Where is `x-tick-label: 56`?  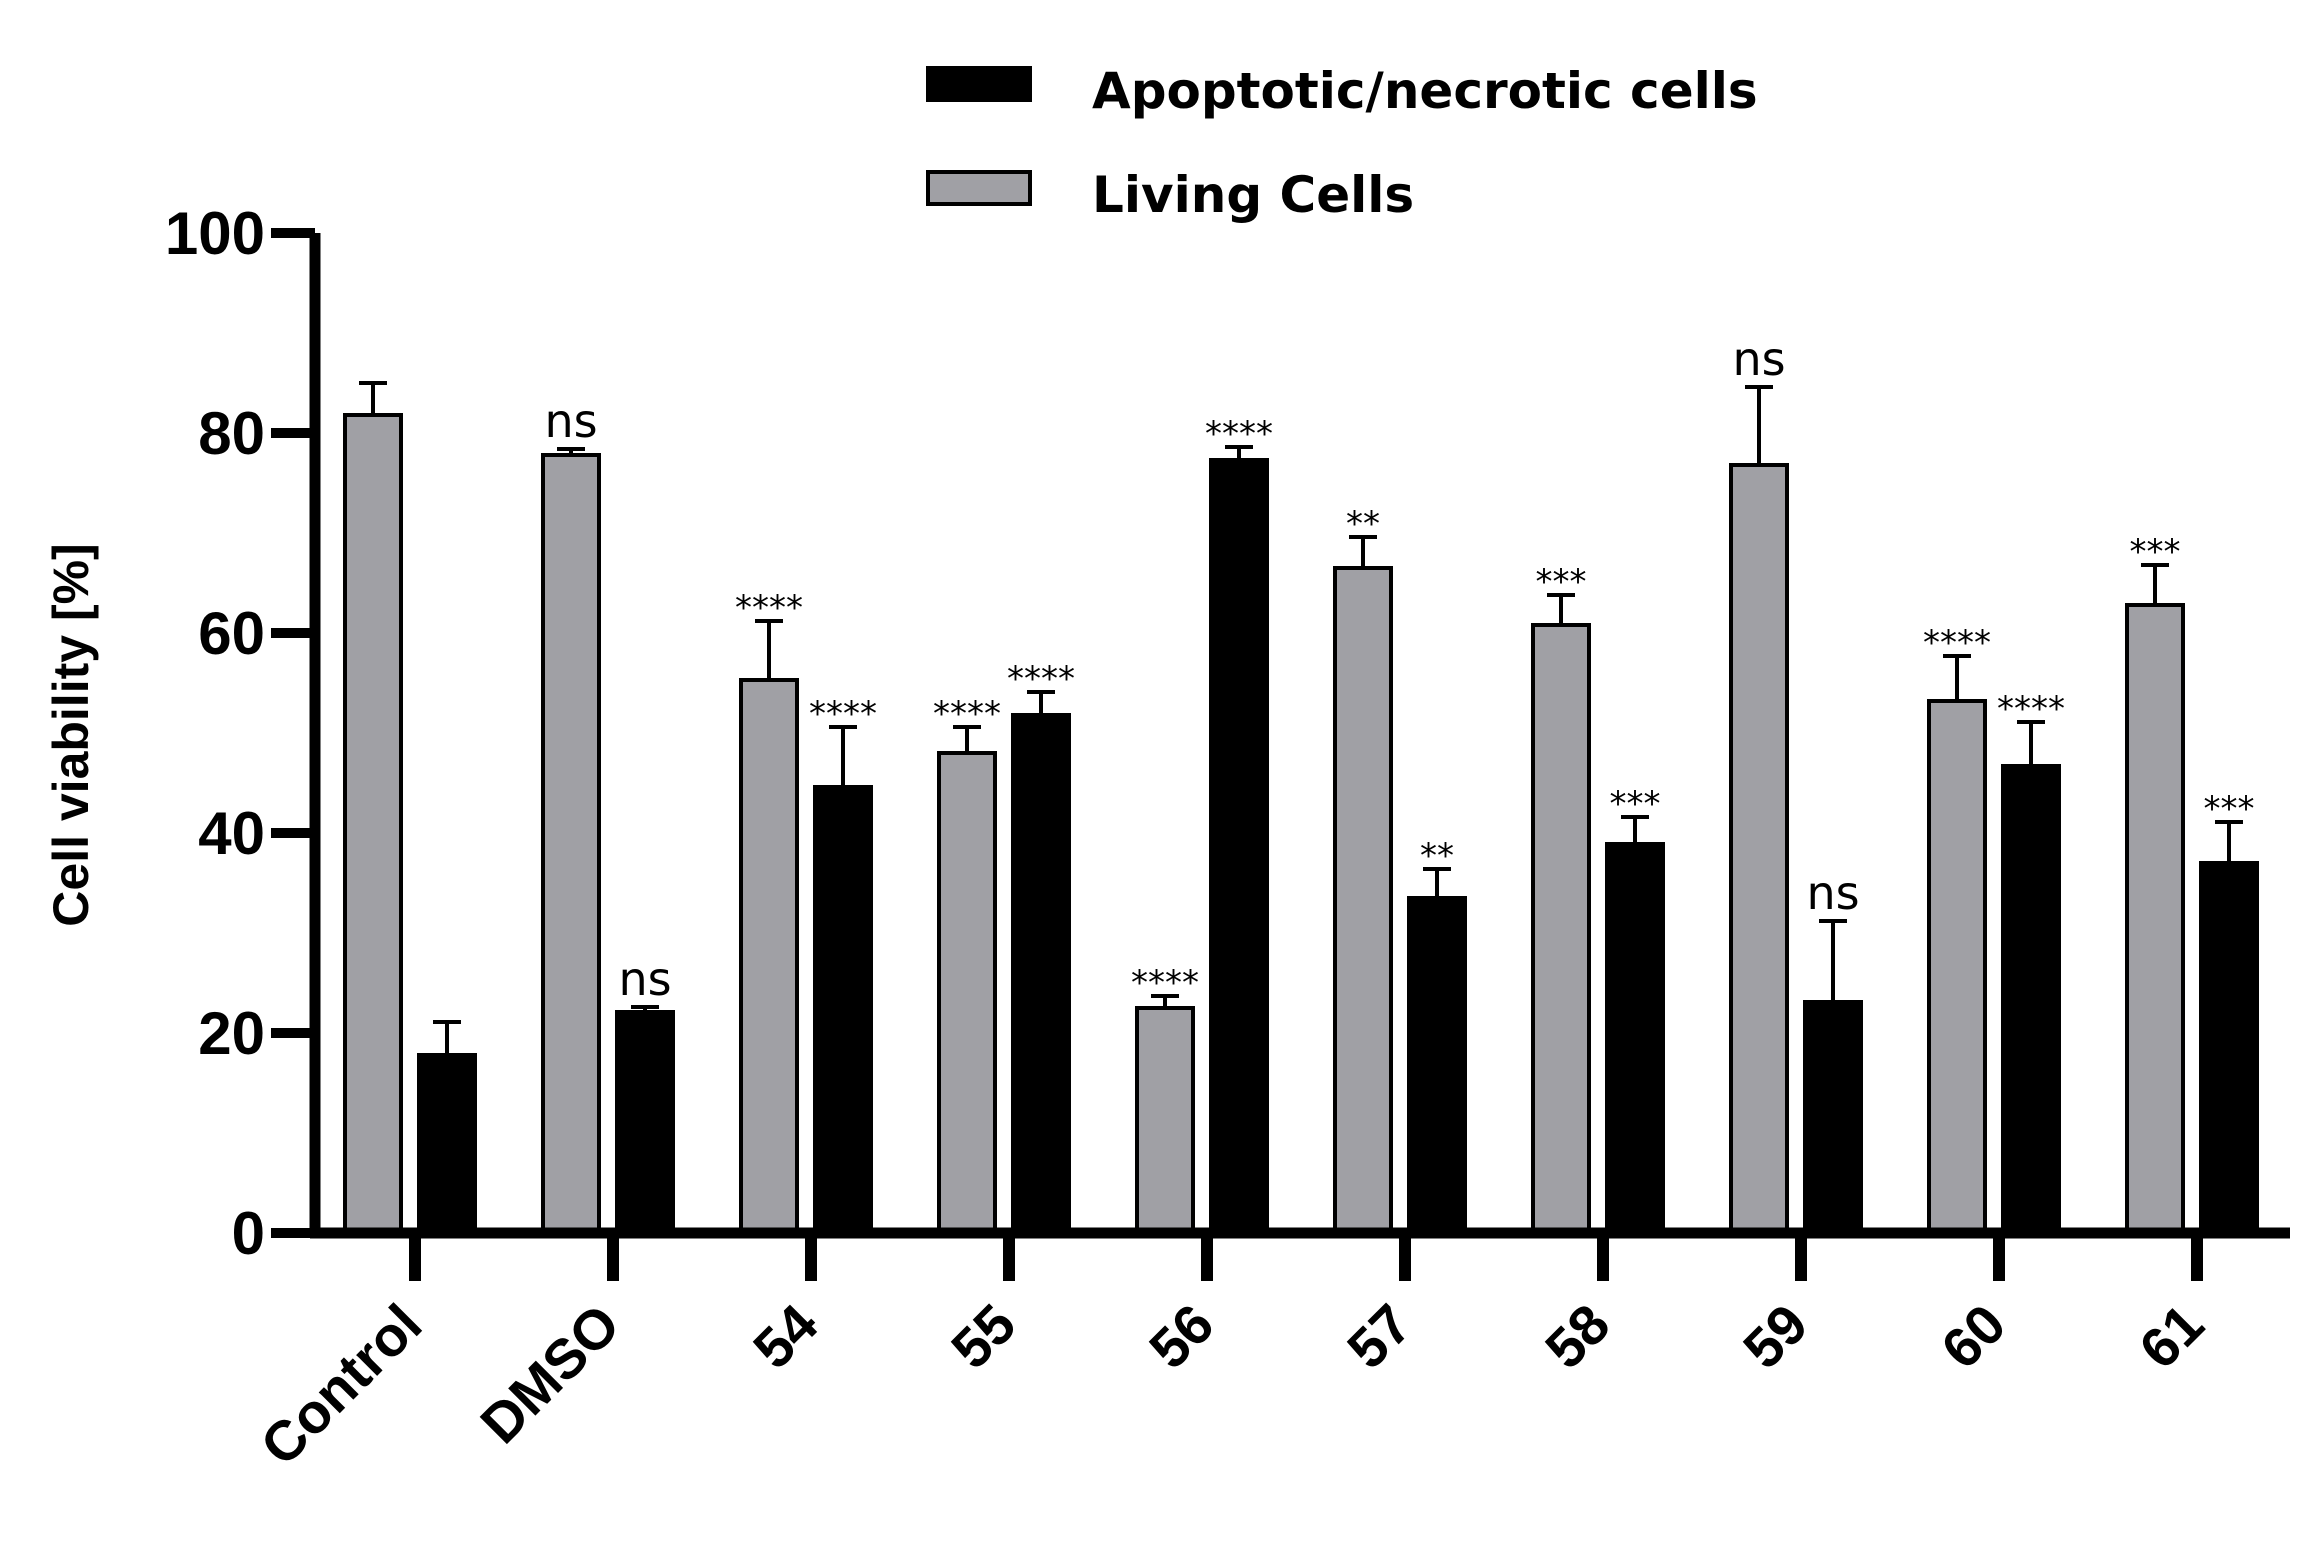 x-tick-label: 56 is located at coordinates (1181, 1336).